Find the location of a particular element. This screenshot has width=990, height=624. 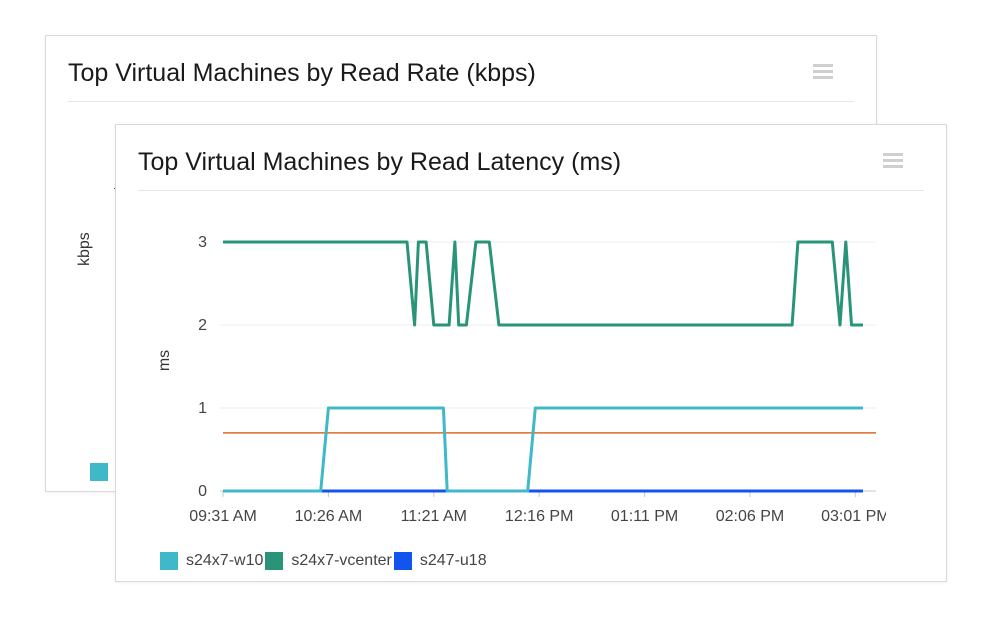

x-tick-label: 02:06 PM is located at coordinates (750, 516).